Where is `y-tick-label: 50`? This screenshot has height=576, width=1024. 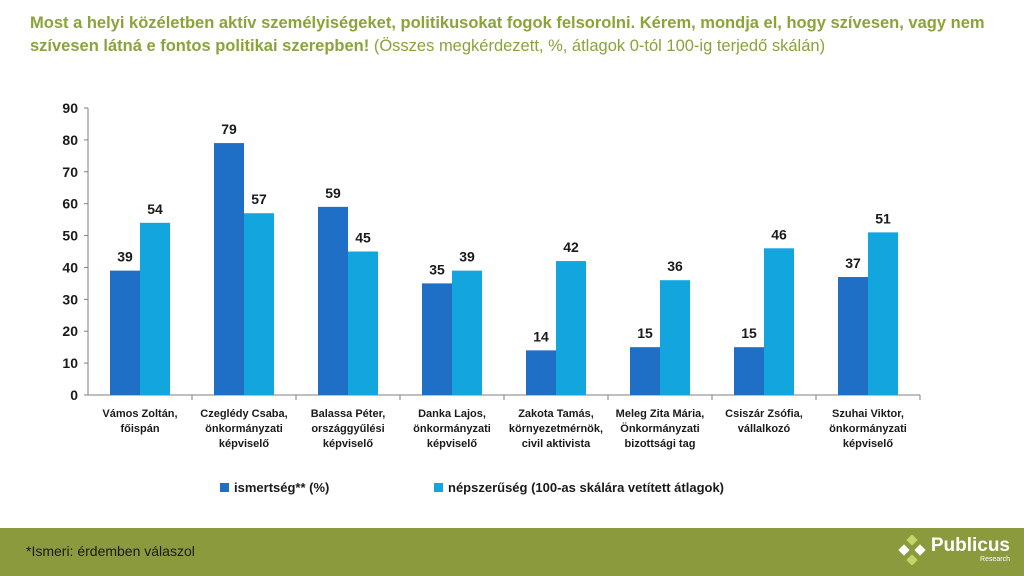
y-tick-label: 50 is located at coordinates (70, 236).